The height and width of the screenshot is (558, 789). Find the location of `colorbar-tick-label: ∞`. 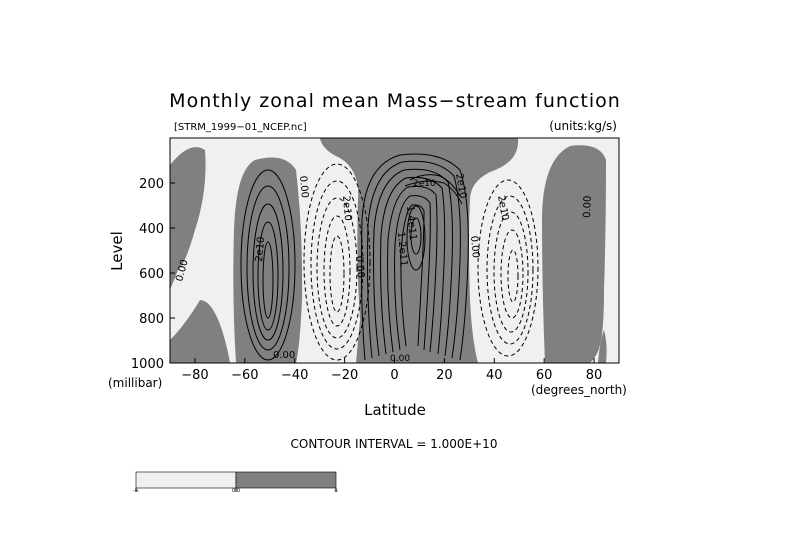

colorbar-tick-label: ∞ is located at coordinates (336, 491).